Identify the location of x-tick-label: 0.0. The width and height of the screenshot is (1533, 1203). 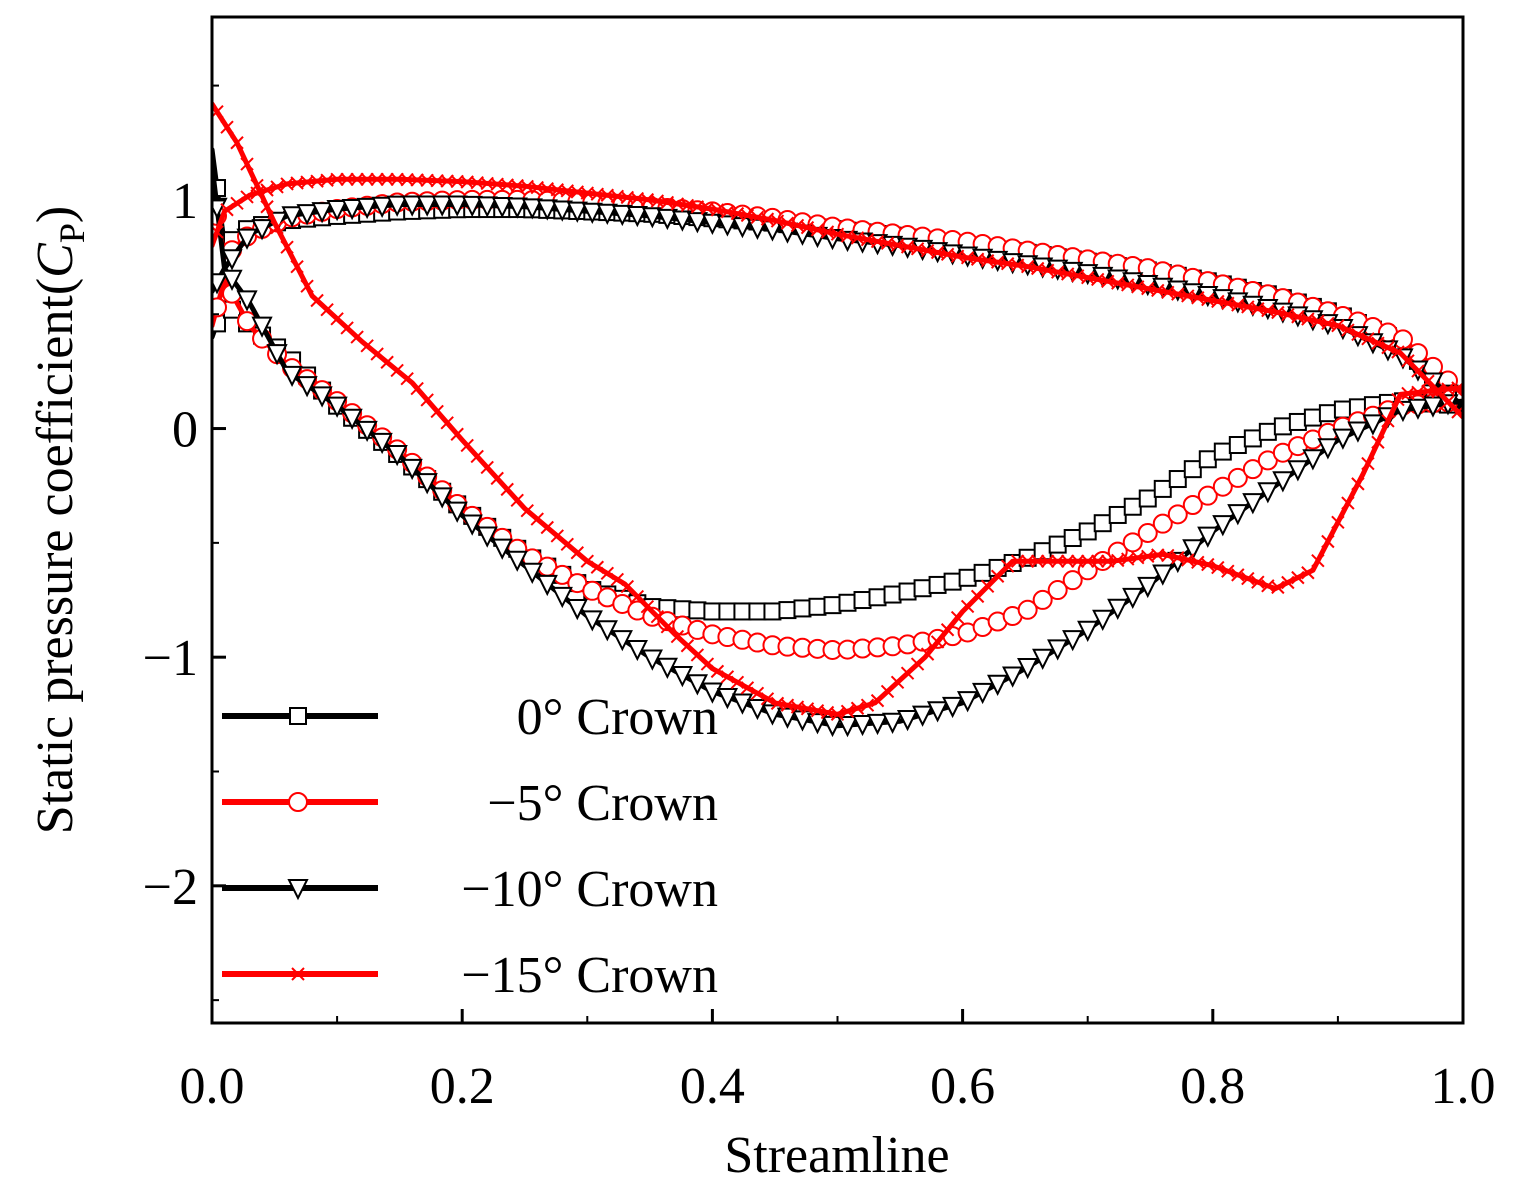
(212, 1086).